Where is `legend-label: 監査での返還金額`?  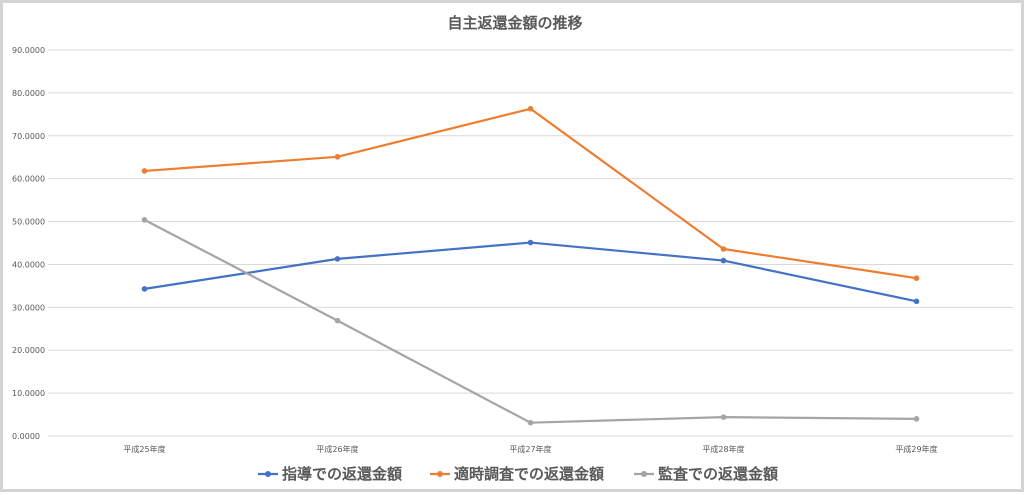 legend-label: 監査での返還金額 is located at coordinates (718, 474).